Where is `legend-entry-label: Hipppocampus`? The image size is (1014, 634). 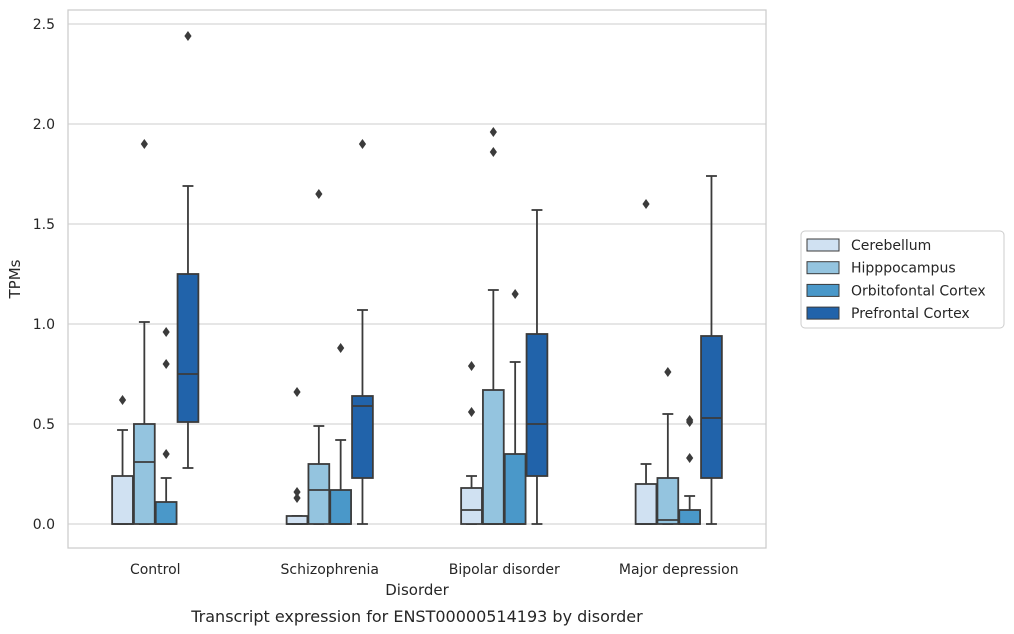 legend-entry-label: Hipppocampus is located at coordinates (903, 269).